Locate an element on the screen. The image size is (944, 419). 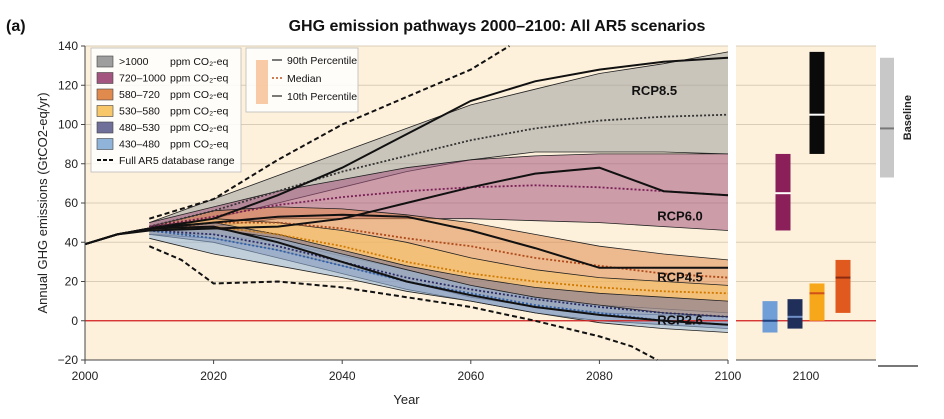
x-tick-label: 2080 is located at coordinates (599, 376).